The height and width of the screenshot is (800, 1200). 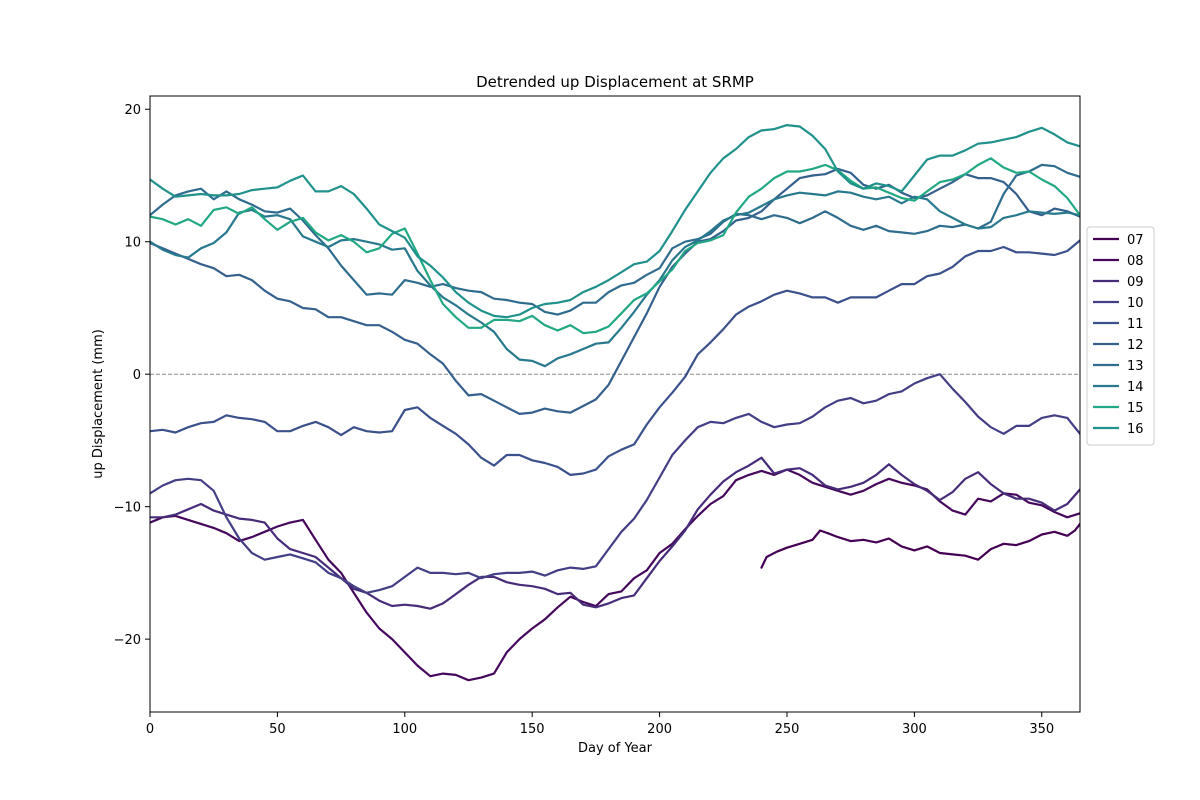 I want to click on legend-label-11: 11, so click(x=1135, y=324).